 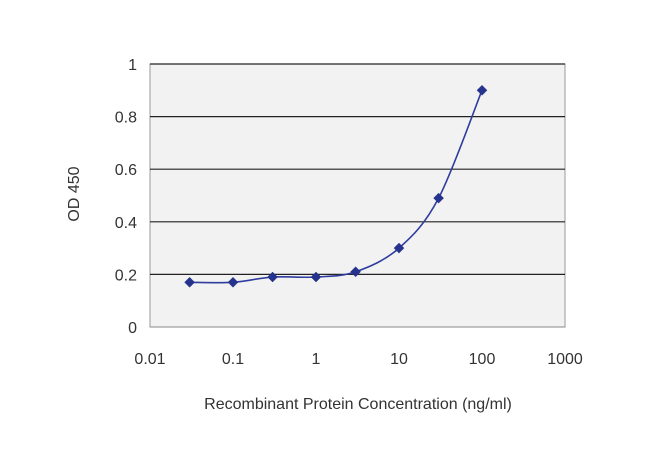 I want to click on x-tick-label: 0.1, so click(x=233, y=359).